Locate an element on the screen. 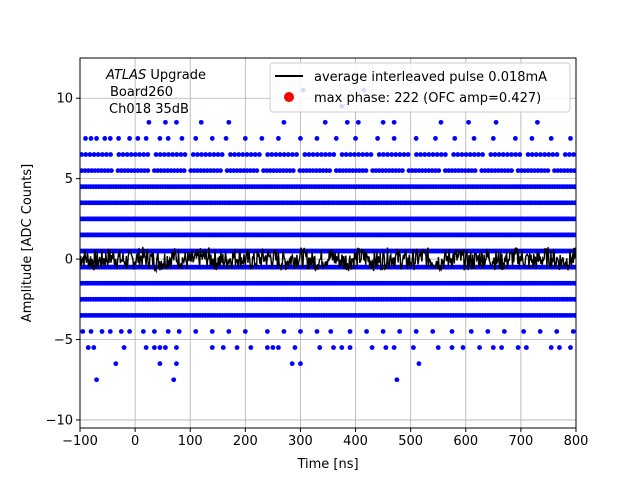 Image resolution: width=640 pixels, height=480 pixels. annotation-line-2: Board260 is located at coordinates (141, 92).